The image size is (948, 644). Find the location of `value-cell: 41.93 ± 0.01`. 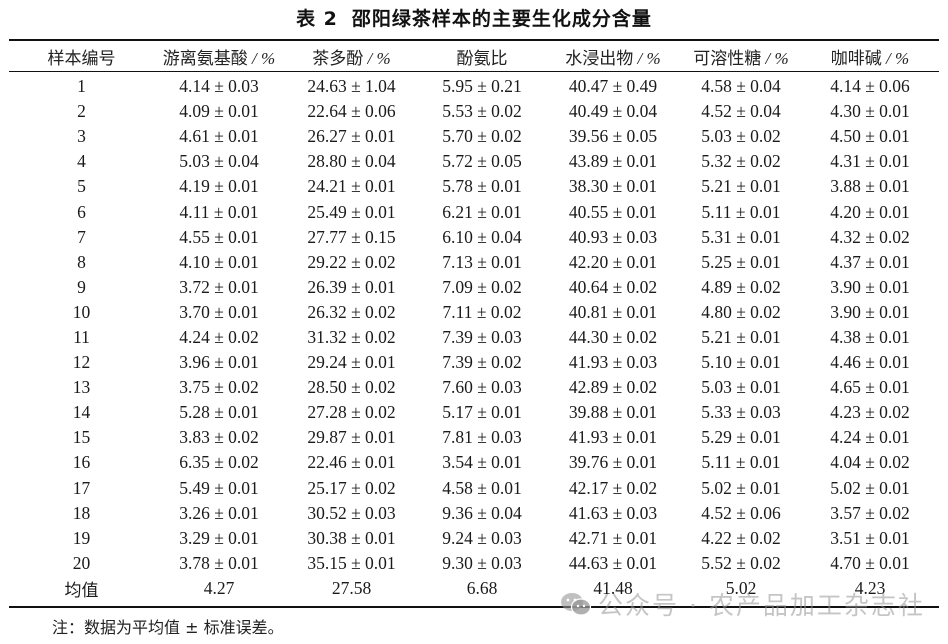

value-cell: 41.93 ± 0.01 is located at coordinates (613, 437).